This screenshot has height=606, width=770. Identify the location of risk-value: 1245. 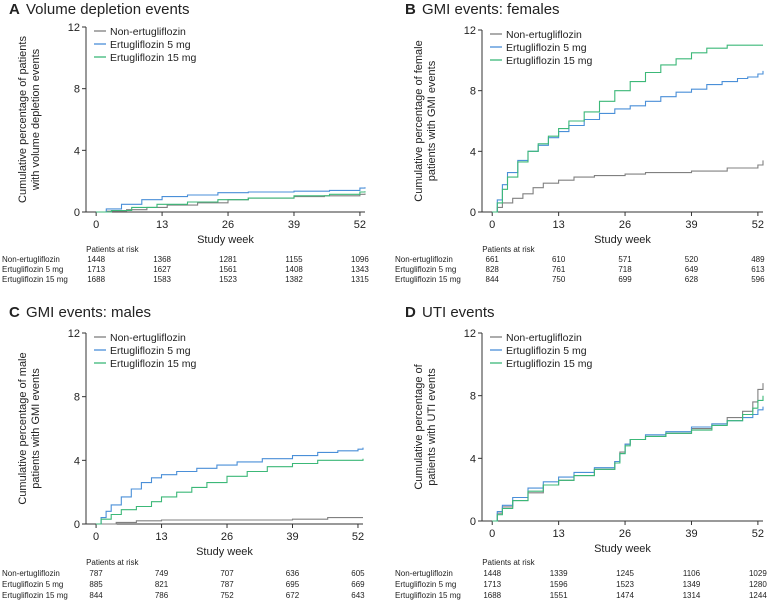
(625, 573).